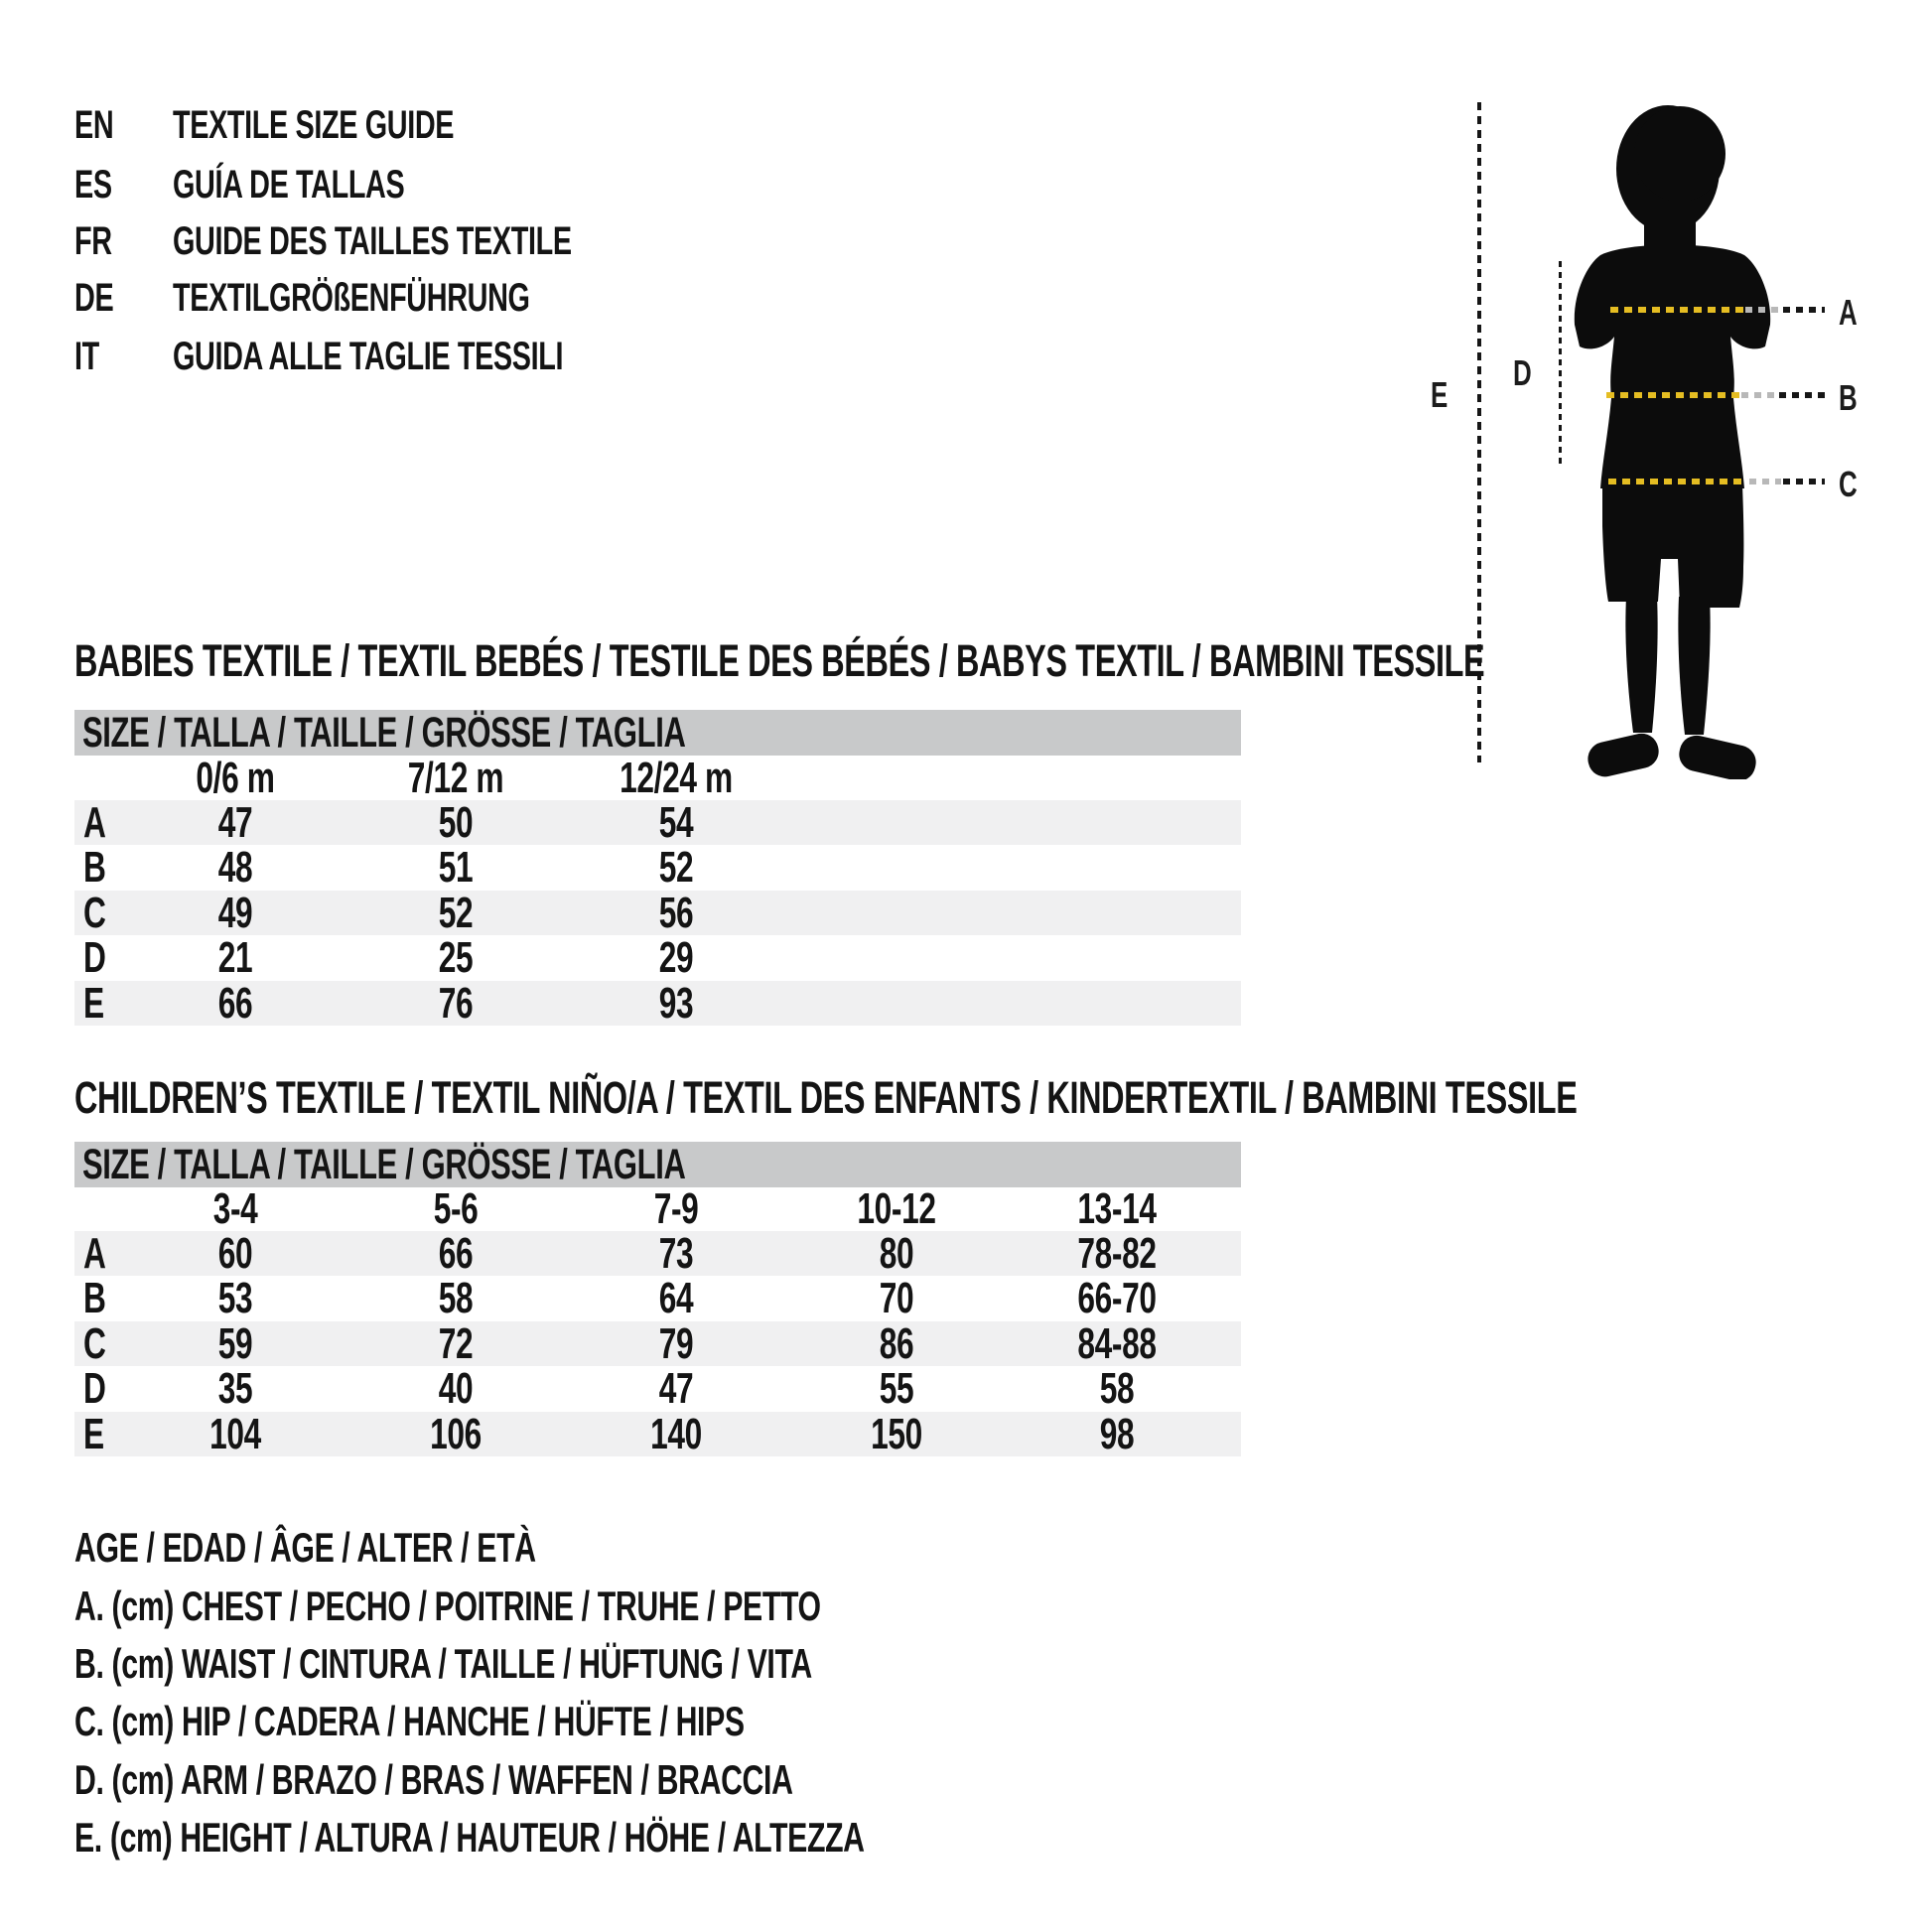  I want to click on table-row-c: C 49 52 56, so click(658, 913).